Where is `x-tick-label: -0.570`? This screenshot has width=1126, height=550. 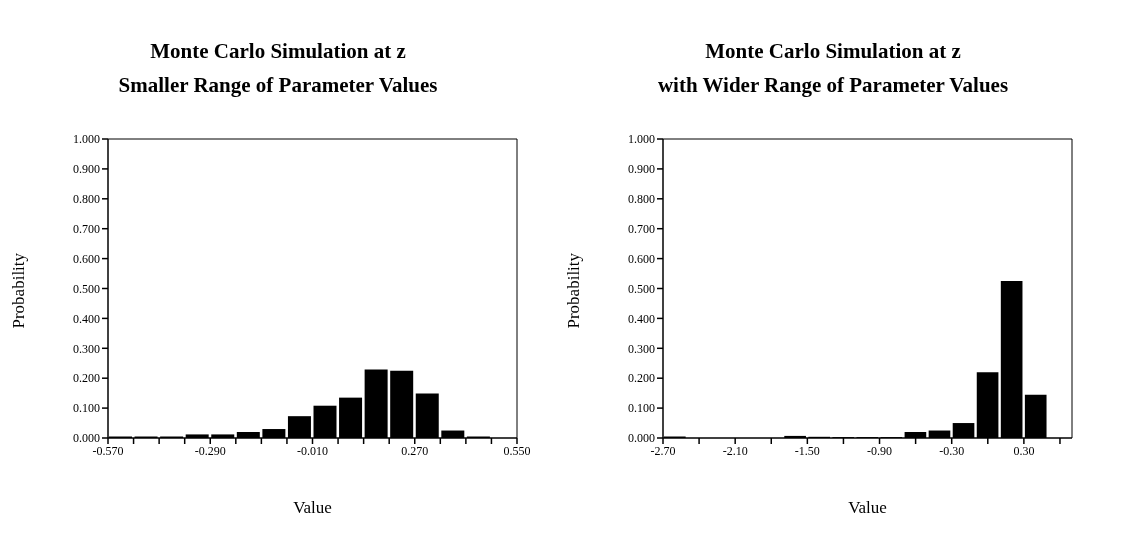
x-tick-label: -0.570 is located at coordinates (108, 450).